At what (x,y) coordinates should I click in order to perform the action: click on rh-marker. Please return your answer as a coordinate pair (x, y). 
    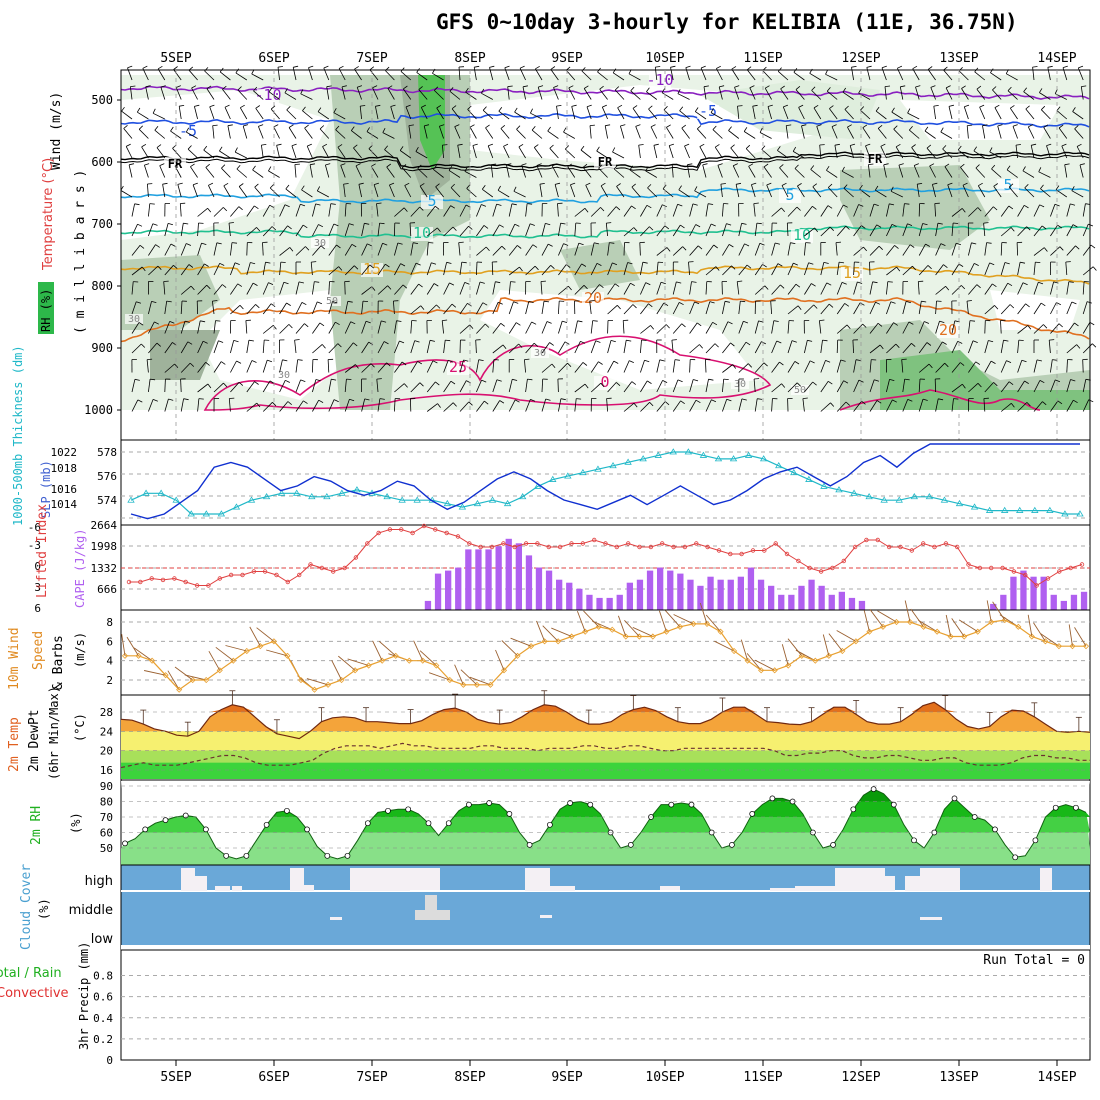
    Looking at the image, I should click on (448, 823).